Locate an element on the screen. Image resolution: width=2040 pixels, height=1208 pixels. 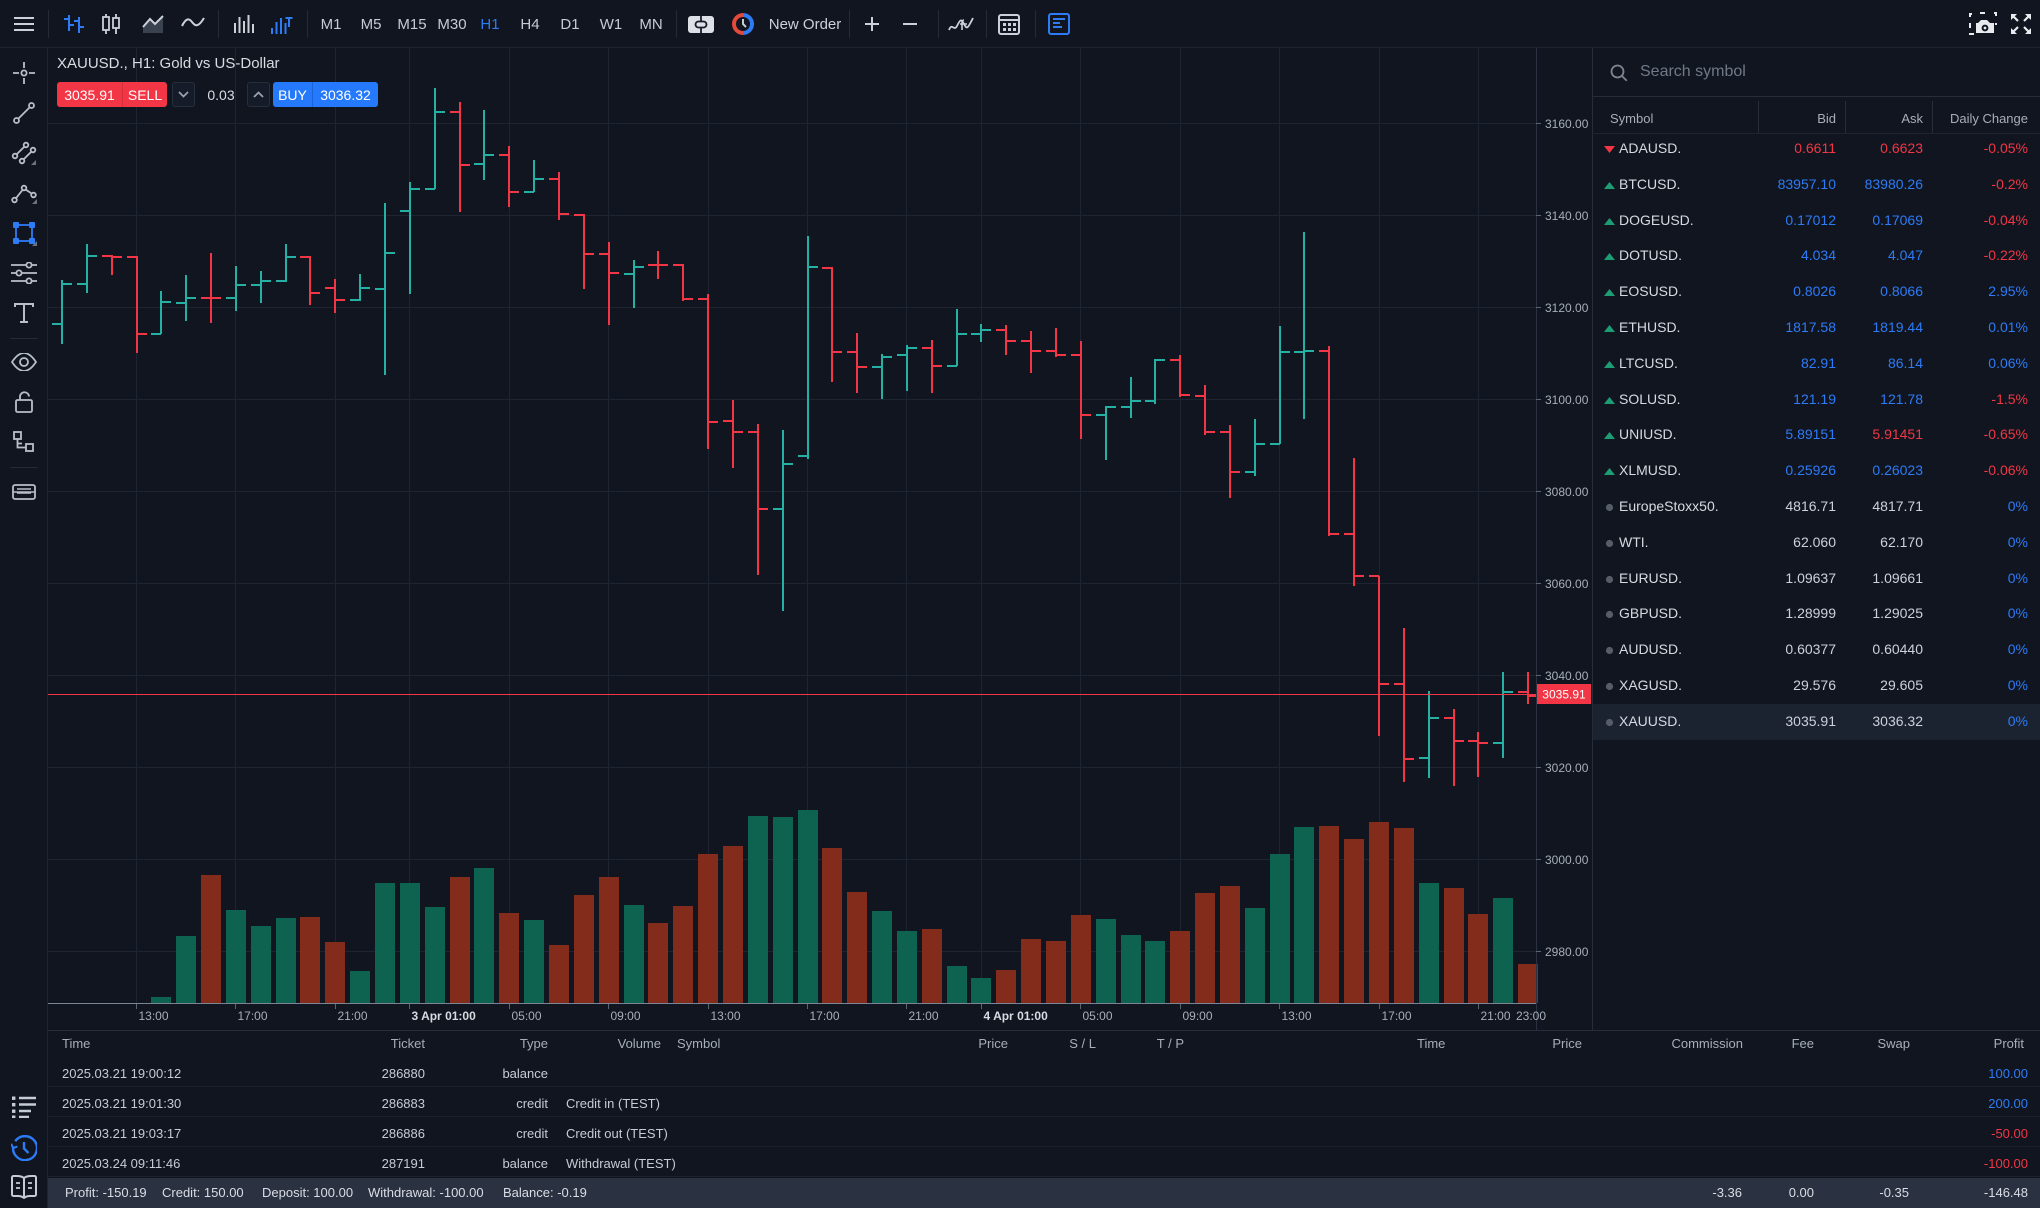
svg-text: 3080.00 is located at coordinates (1567, 492).